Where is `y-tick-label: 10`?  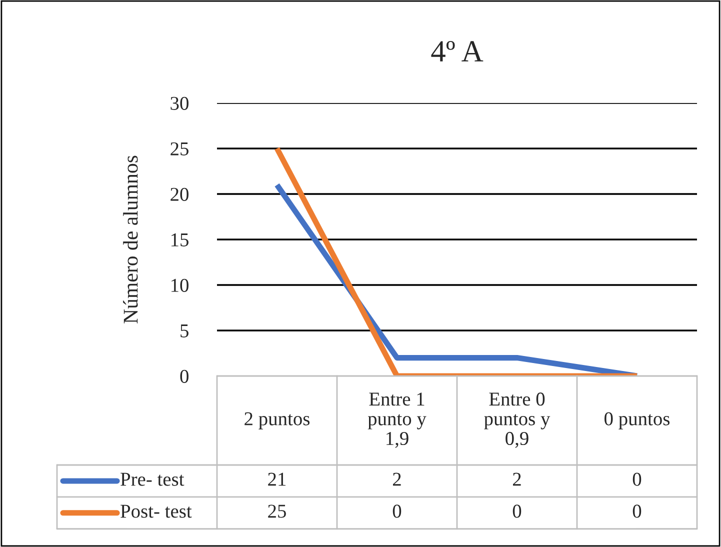 y-tick-label: 10 is located at coordinates (179, 285).